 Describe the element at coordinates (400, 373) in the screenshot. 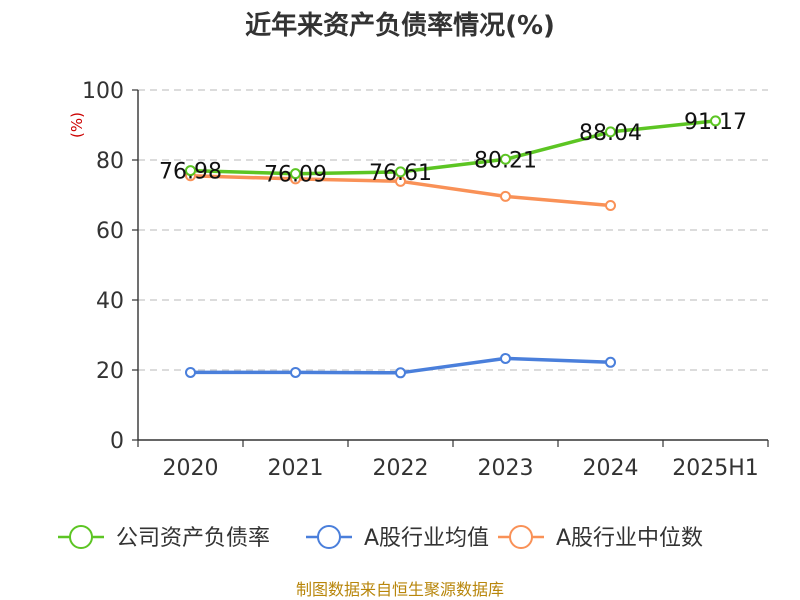

I see `series-1-point-2022` at that location.